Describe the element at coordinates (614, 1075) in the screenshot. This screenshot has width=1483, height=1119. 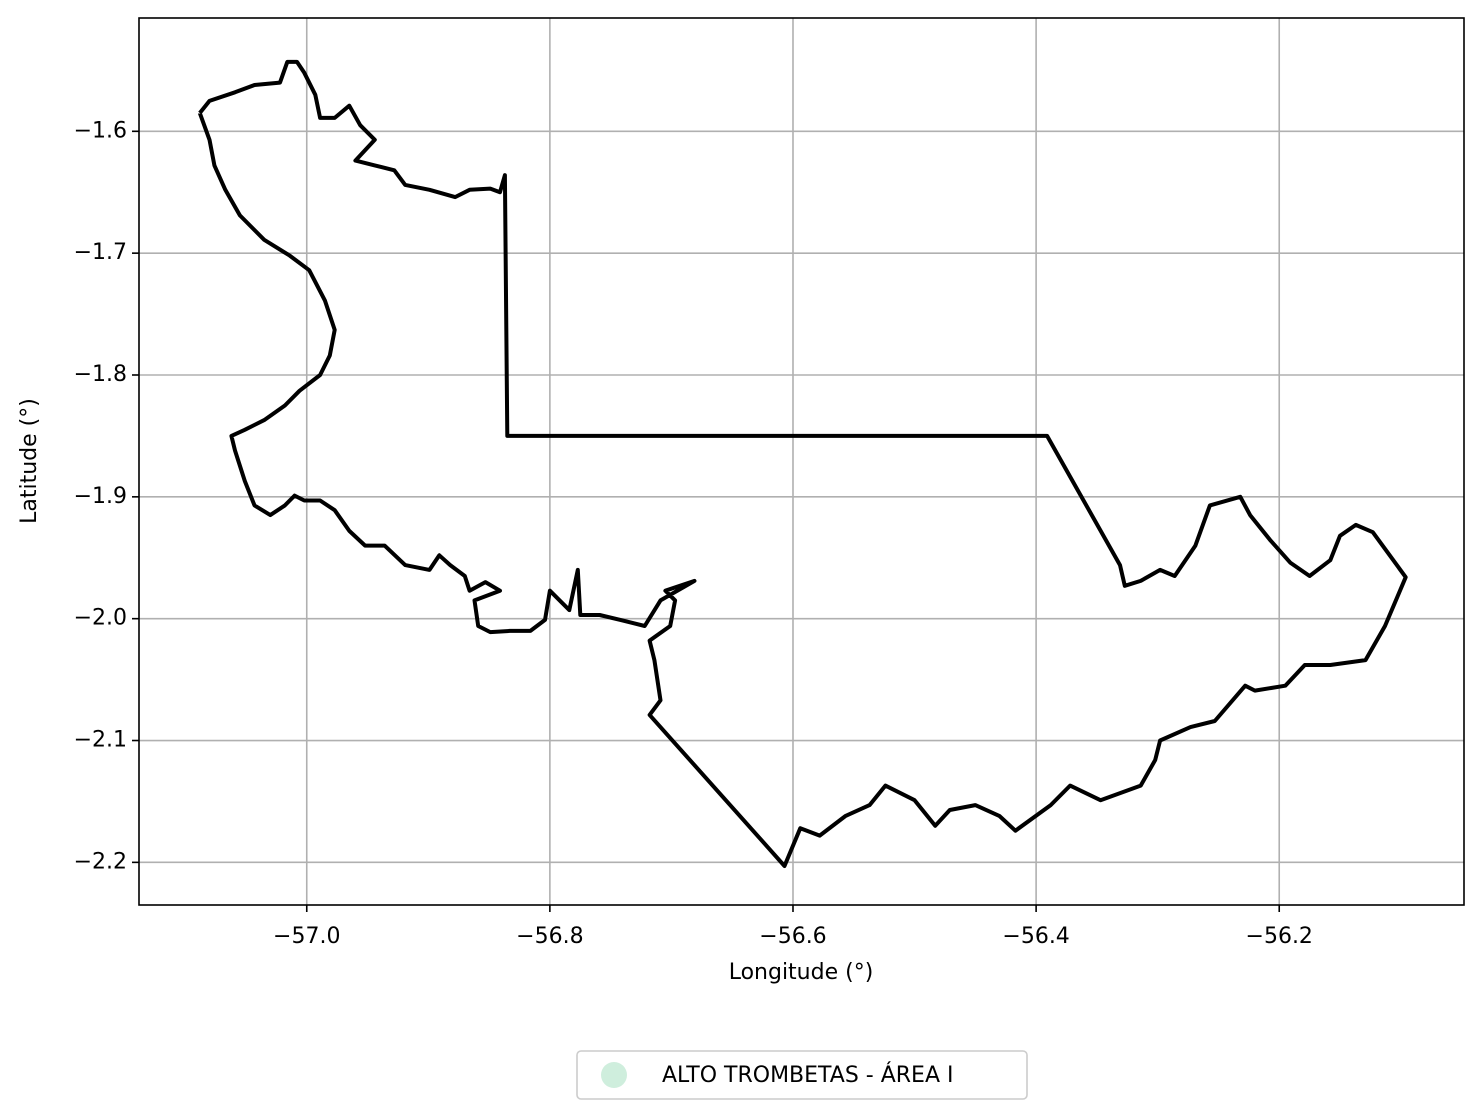
I see `legend-marker` at that location.